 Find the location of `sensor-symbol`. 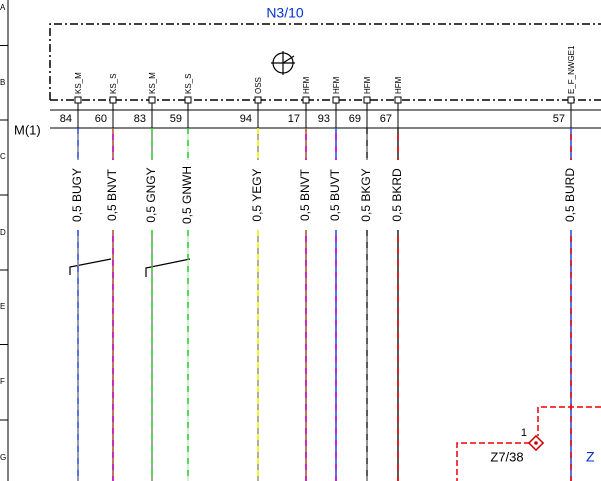

sensor-symbol is located at coordinates (283, 63).